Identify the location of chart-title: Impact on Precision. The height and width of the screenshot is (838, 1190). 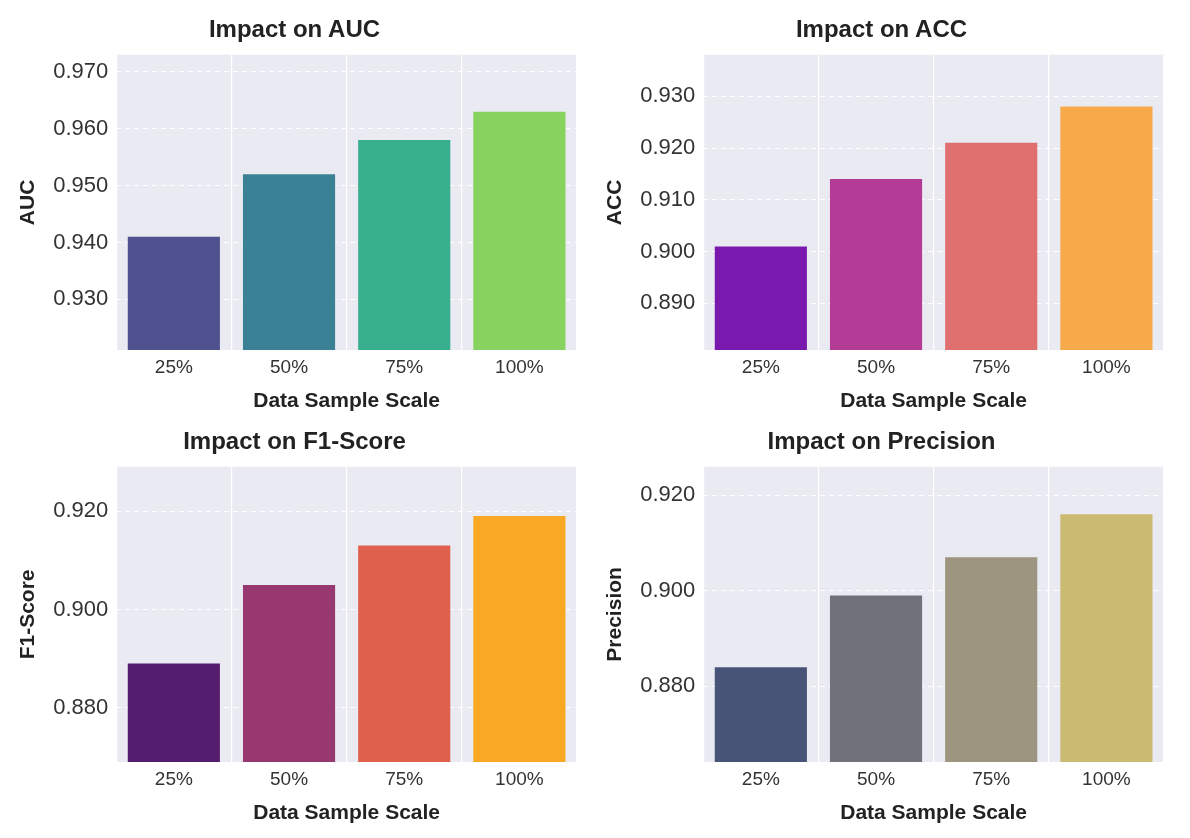
(881, 441).